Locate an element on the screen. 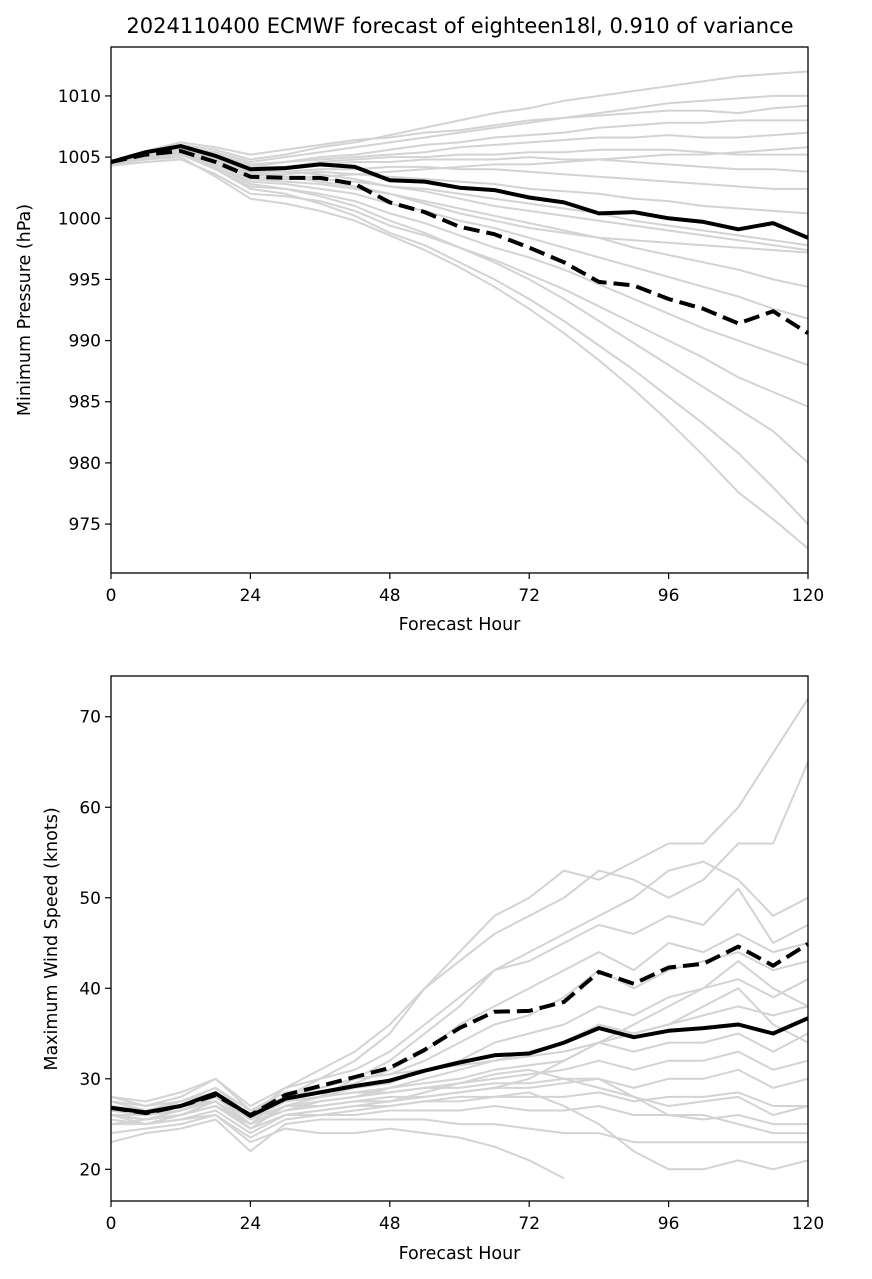 Image resolution: width=872 pixels, height=1279 pixels. wind-x-tick-label: 120 is located at coordinates (808, 1224).